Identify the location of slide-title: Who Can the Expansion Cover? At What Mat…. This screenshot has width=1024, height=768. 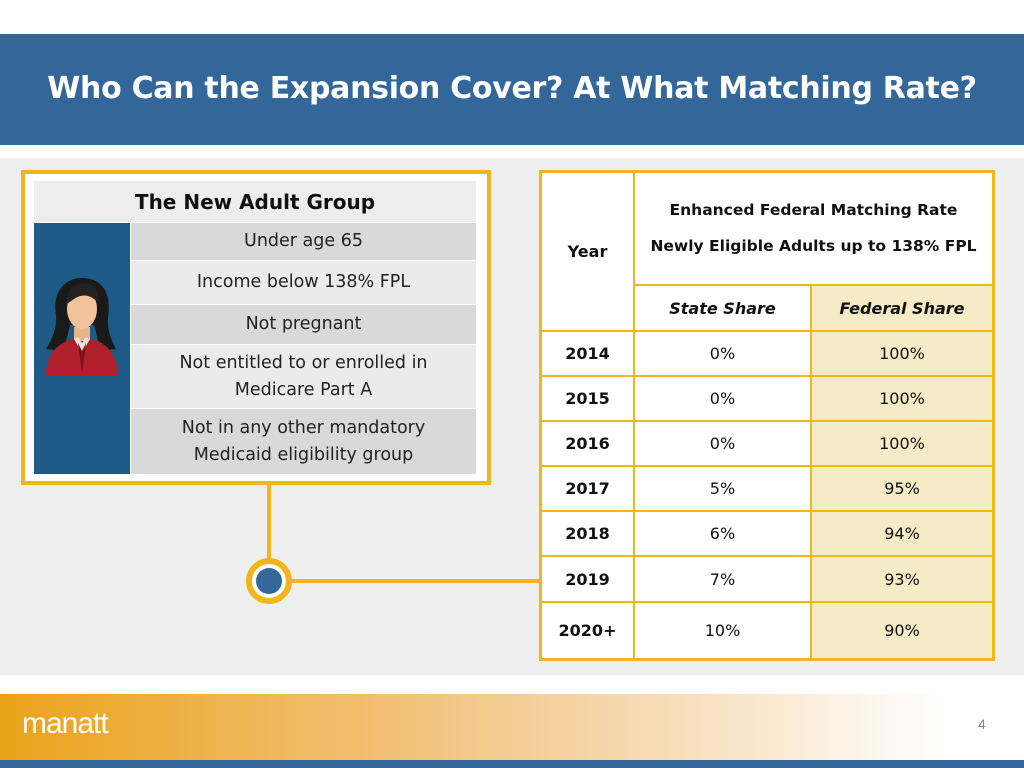
(512, 88).